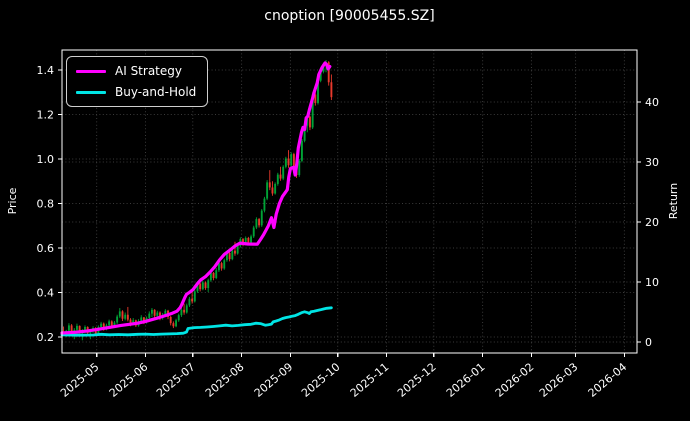 The width and height of the screenshot is (690, 421). Describe the element at coordinates (652, 102) in the screenshot. I see `return-tick-label: 40` at that location.